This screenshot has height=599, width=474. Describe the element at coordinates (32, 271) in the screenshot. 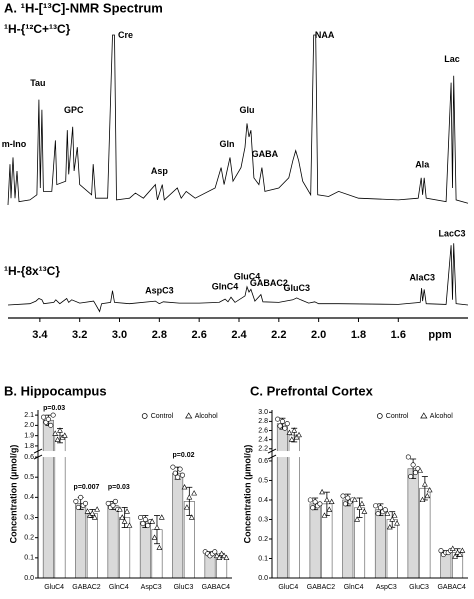

I see `trace-label: ¹H-{8x¹³C}` at that location.